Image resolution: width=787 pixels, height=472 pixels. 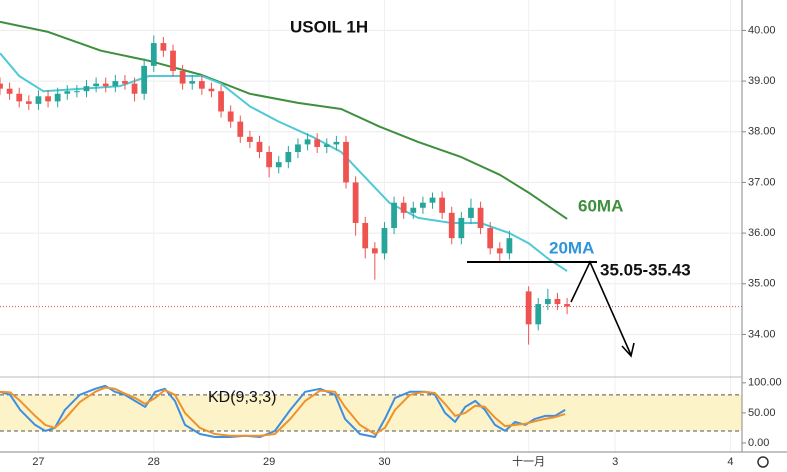 What do you see at coordinates (601, 308) in the screenshot?
I see `forecast-arrow` at bounding box center [601, 308].